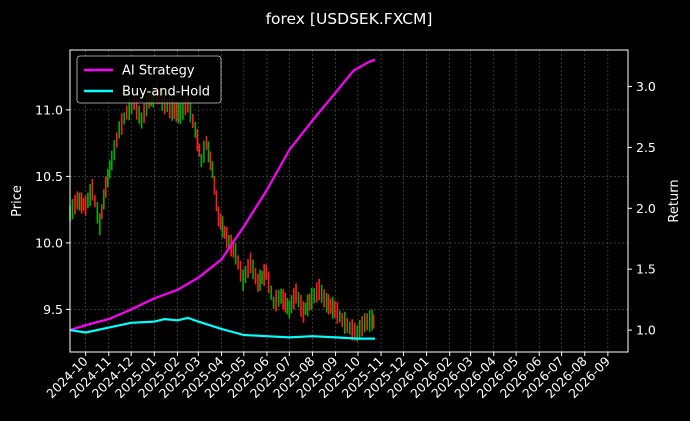 Image resolution: width=690 pixels, height=421 pixels. What do you see at coordinates (49, 242) in the screenshot?
I see `y-left-tick-label: 10.0` at bounding box center [49, 242].